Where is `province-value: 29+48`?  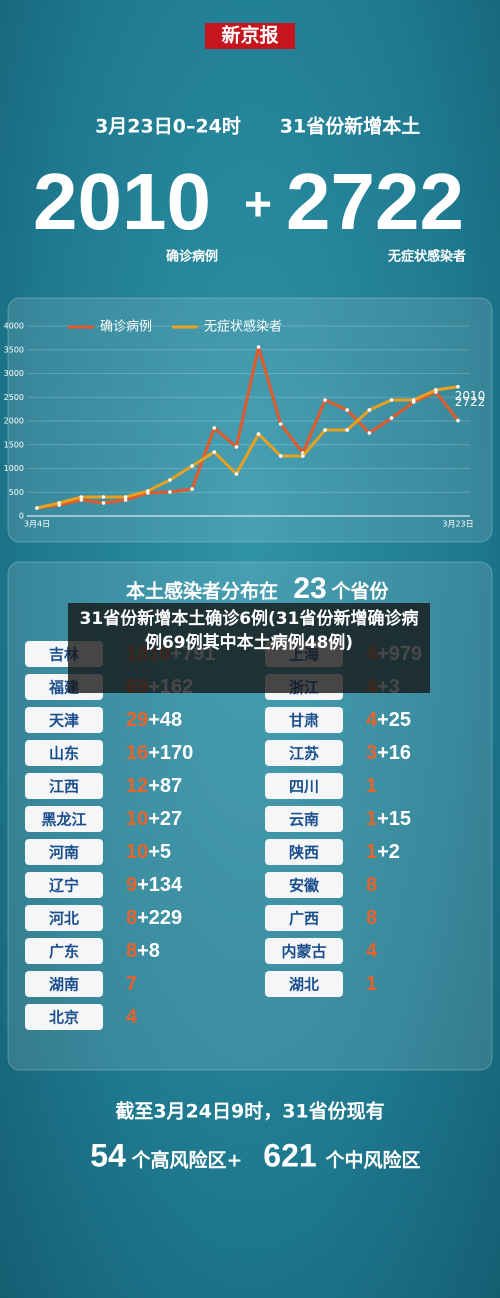 province-value: 29+48 is located at coordinates (154, 720).